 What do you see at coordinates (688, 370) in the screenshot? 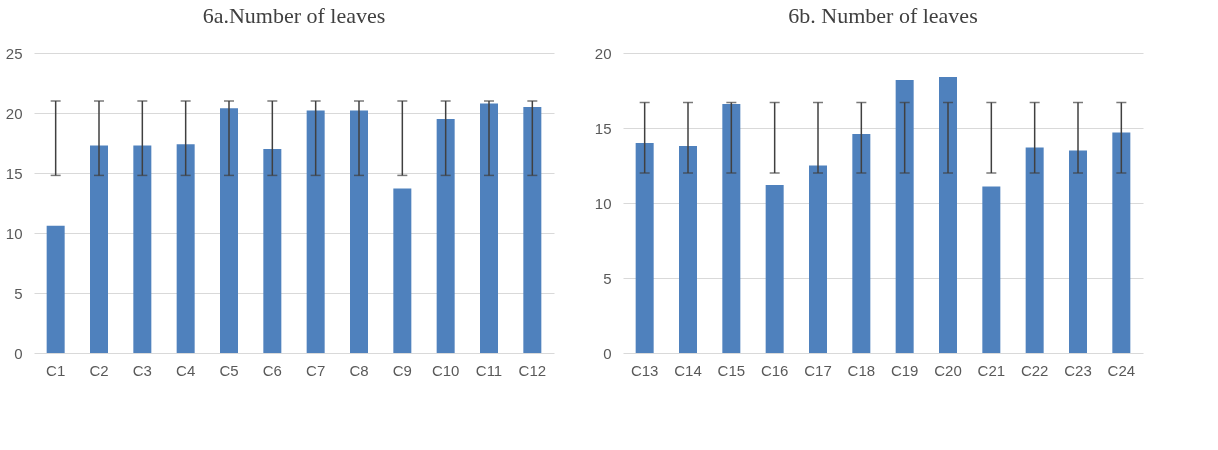
I see `x-tick-label: C14` at bounding box center [688, 370].